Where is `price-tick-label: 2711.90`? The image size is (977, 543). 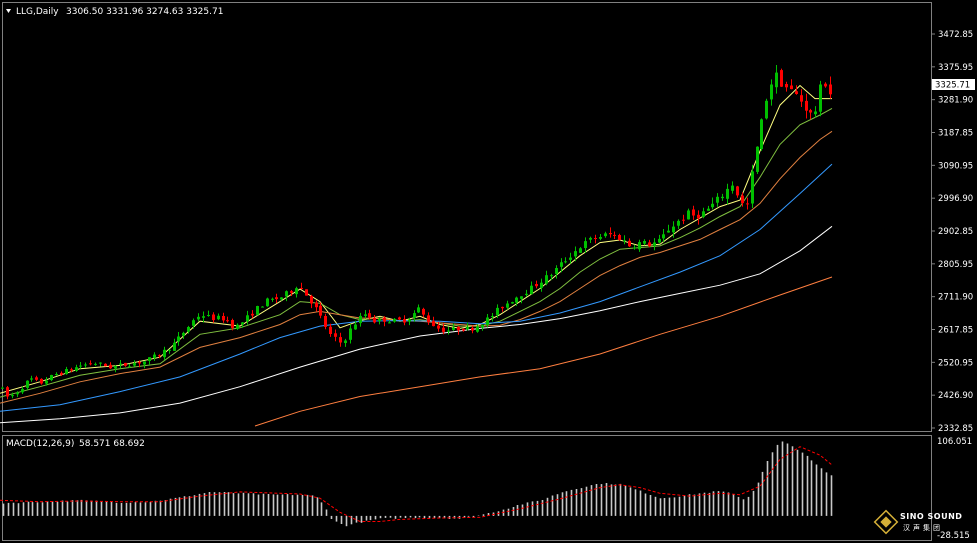
price-tick-label: 2711.90 is located at coordinates (955, 298).